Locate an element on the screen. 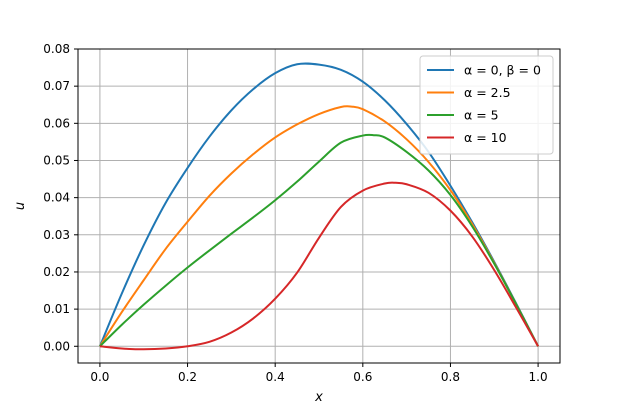  legend-label: α = 10 is located at coordinates (485, 137).